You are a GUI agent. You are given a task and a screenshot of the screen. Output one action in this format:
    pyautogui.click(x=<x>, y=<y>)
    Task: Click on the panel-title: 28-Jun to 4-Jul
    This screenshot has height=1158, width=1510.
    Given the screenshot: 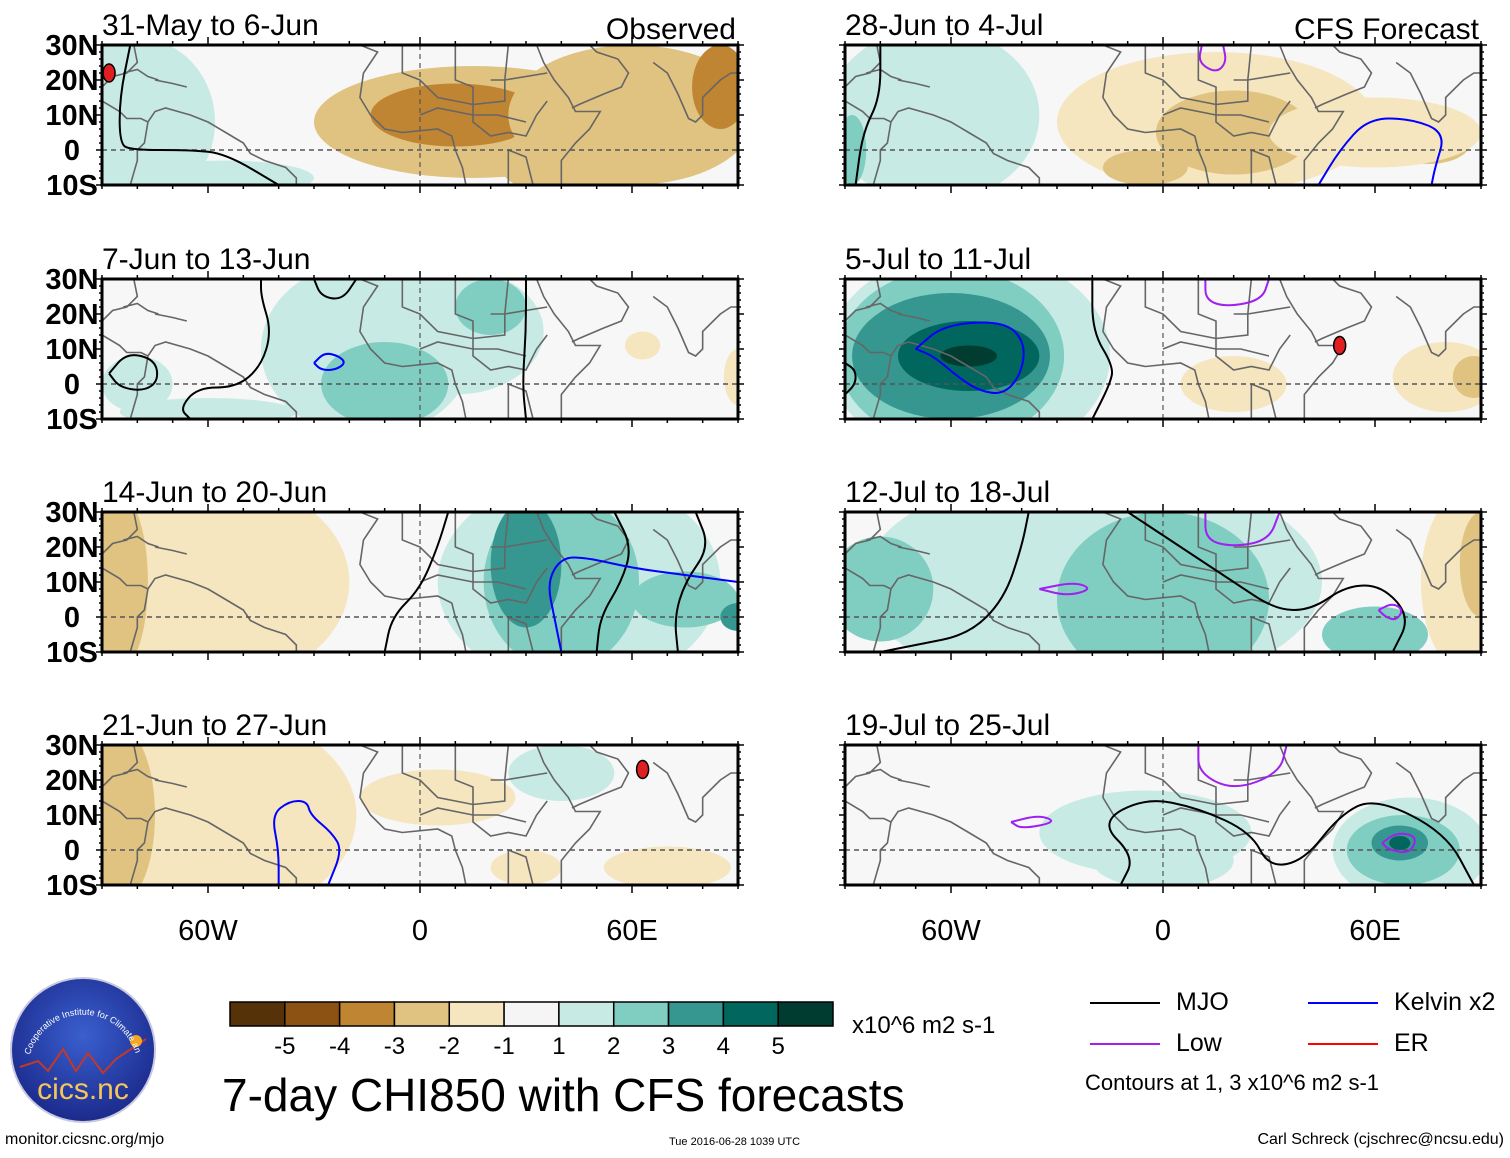 What is the action you would take?
    pyautogui.click(x=944, y=25)
    